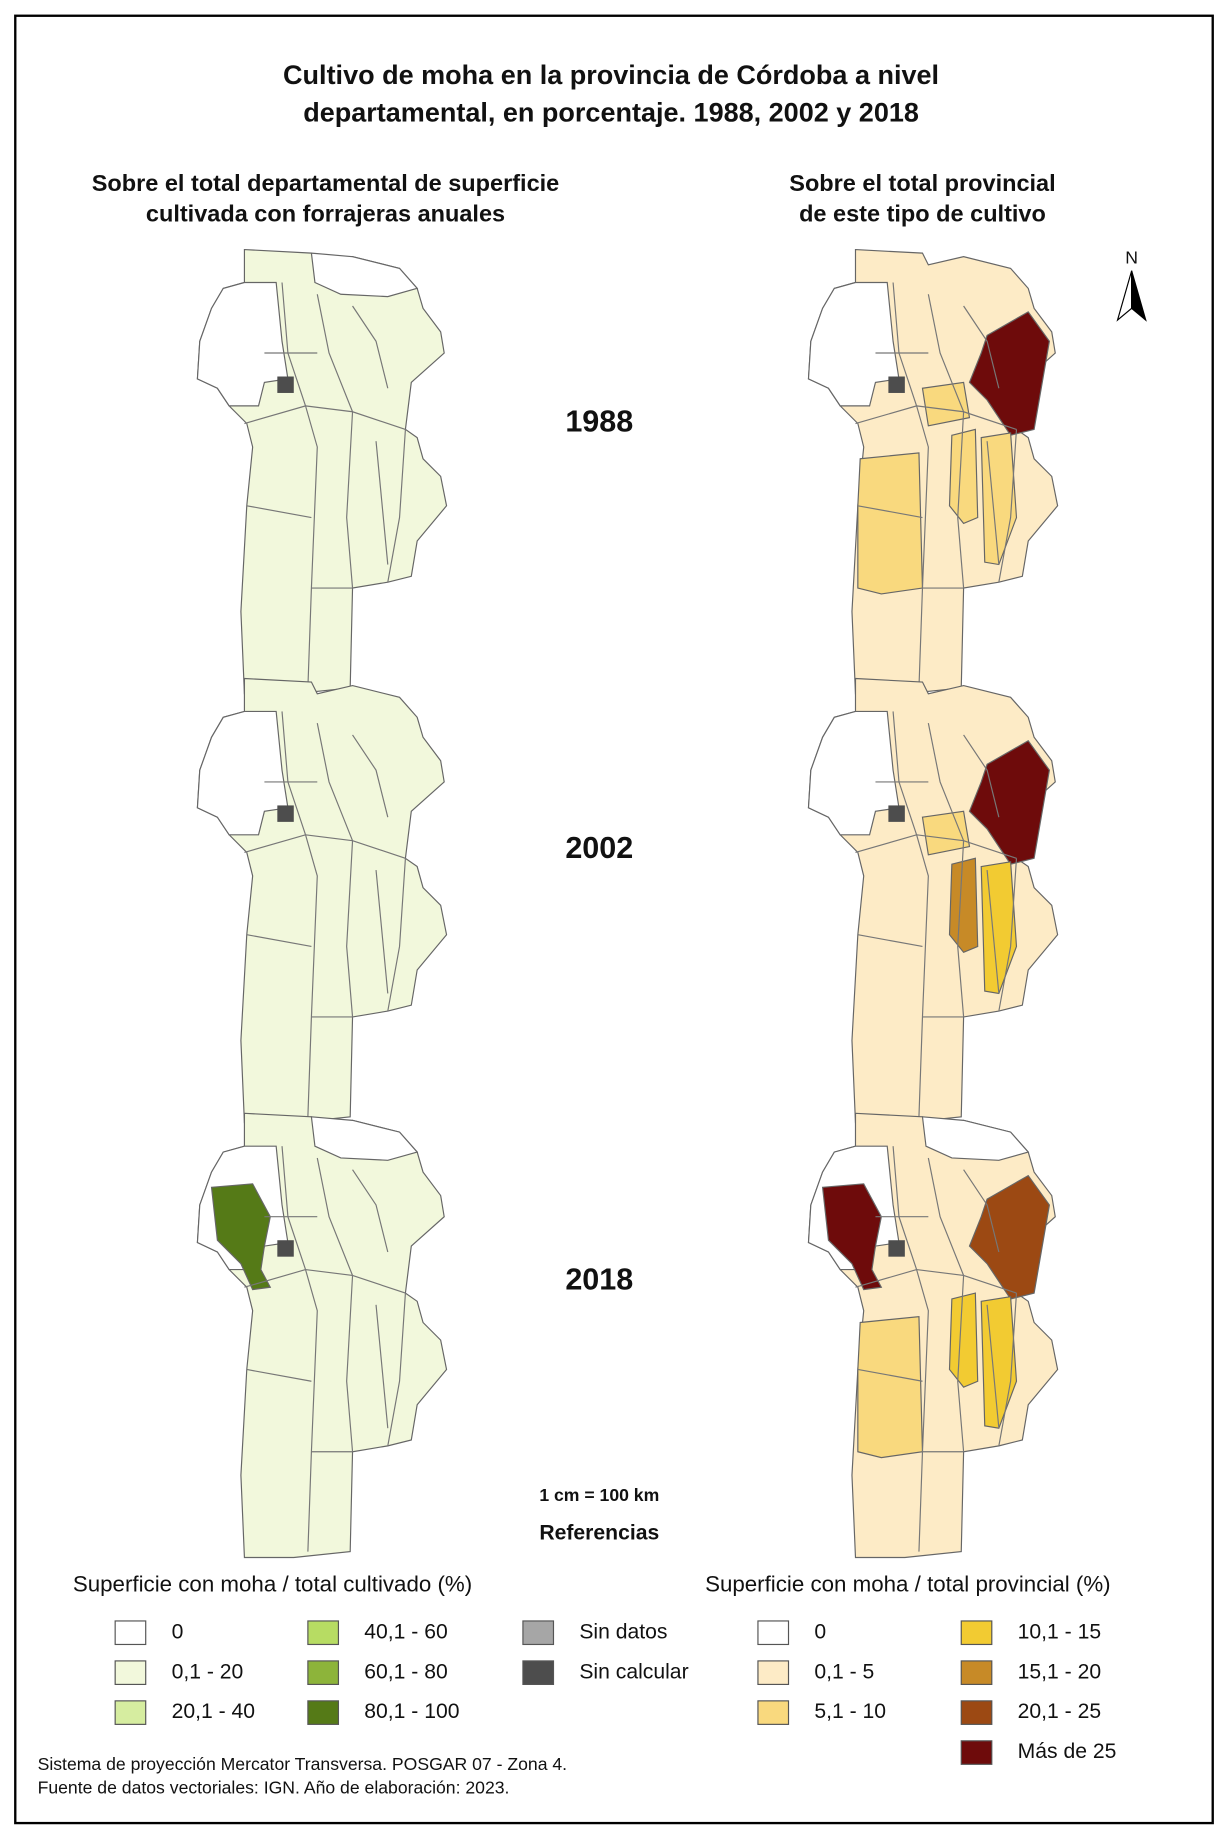  I want to click on north-arrow, so click(1139, 296).